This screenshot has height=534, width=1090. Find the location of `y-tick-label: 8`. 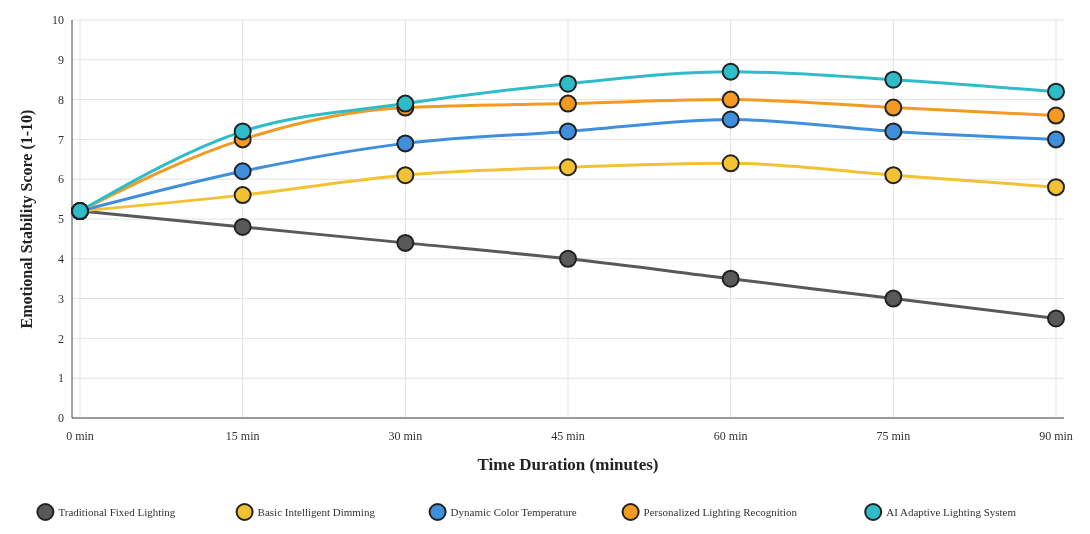

y-tick-label: 8 is located at coordinates (61, 99).